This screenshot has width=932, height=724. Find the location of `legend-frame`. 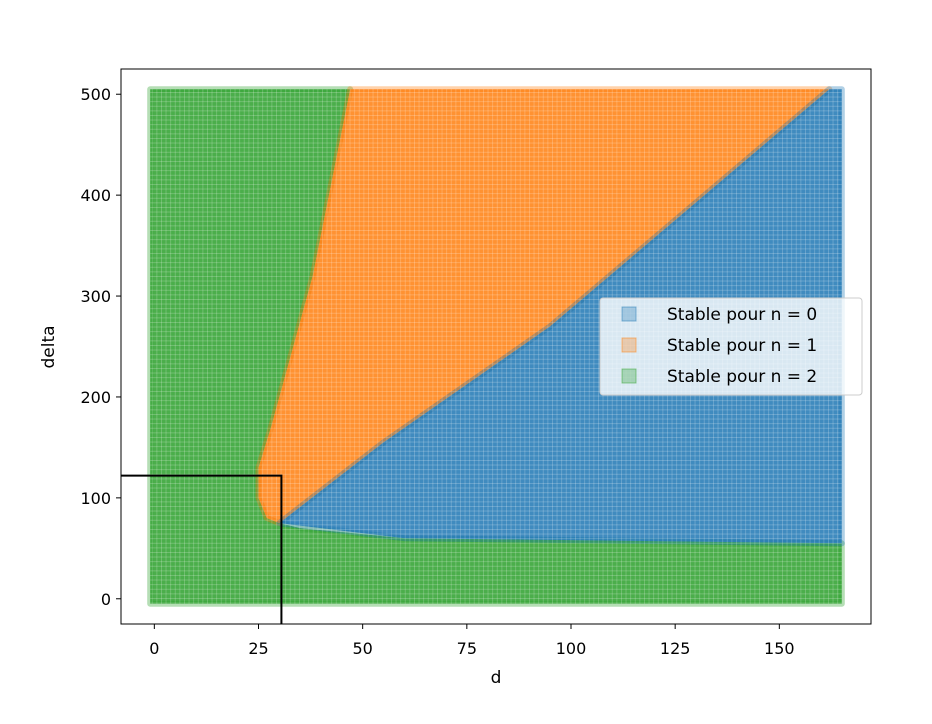

legend-frame is located at coordinates (731, 346).